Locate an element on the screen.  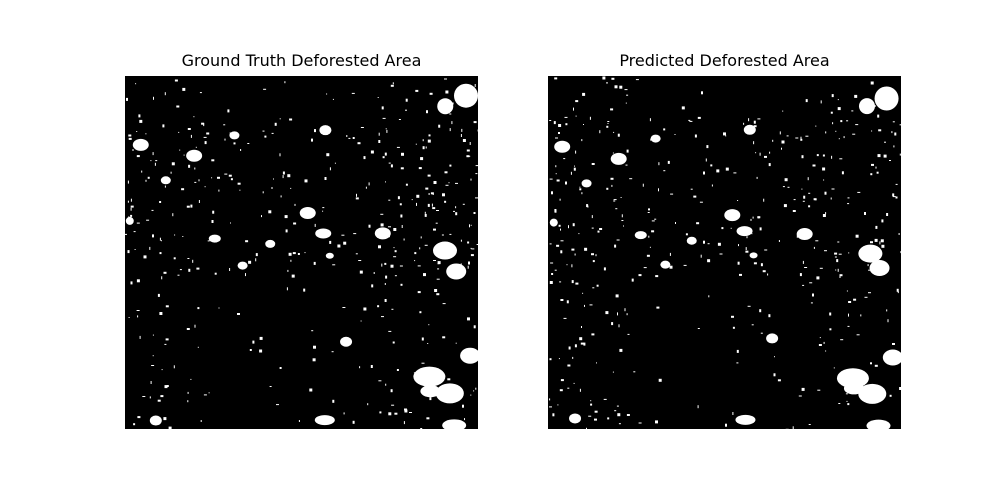
predicted-title: Predicted Deforested Area is located at coordinates (724, 60).